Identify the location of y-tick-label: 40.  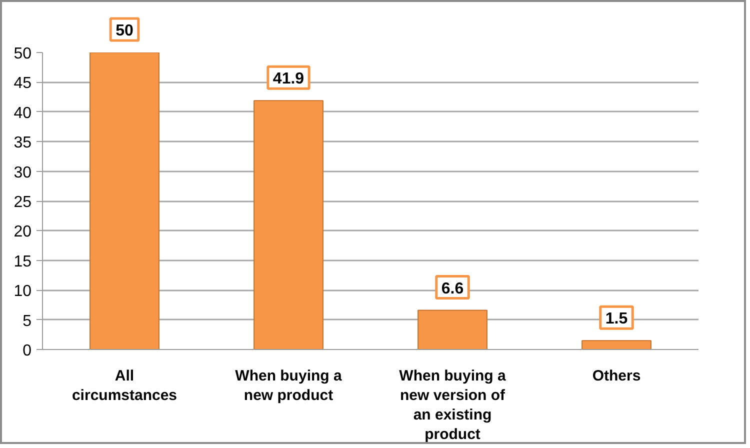
(23, 113).